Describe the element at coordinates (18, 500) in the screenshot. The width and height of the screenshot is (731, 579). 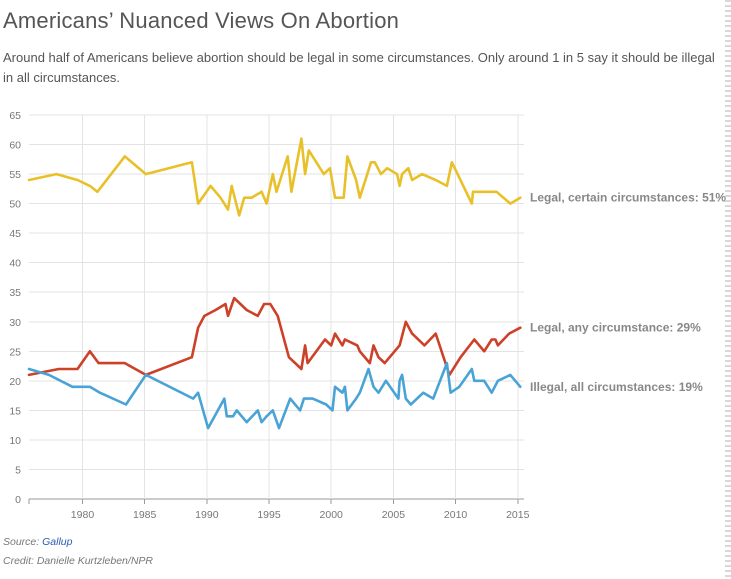
I see `y-tick-label: 0` at that location.